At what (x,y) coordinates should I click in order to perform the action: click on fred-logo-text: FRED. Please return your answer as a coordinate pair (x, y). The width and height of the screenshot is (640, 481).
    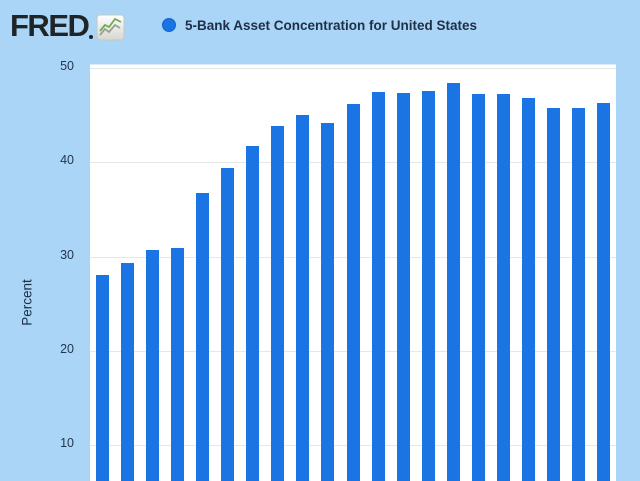
    Looking at the image, I should click on (50, 25).